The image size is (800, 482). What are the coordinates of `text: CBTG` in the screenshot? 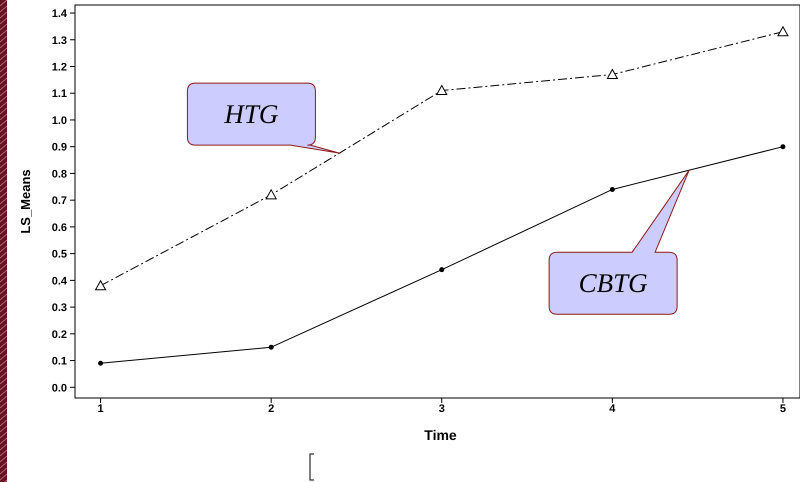 It's located at (613, 283).